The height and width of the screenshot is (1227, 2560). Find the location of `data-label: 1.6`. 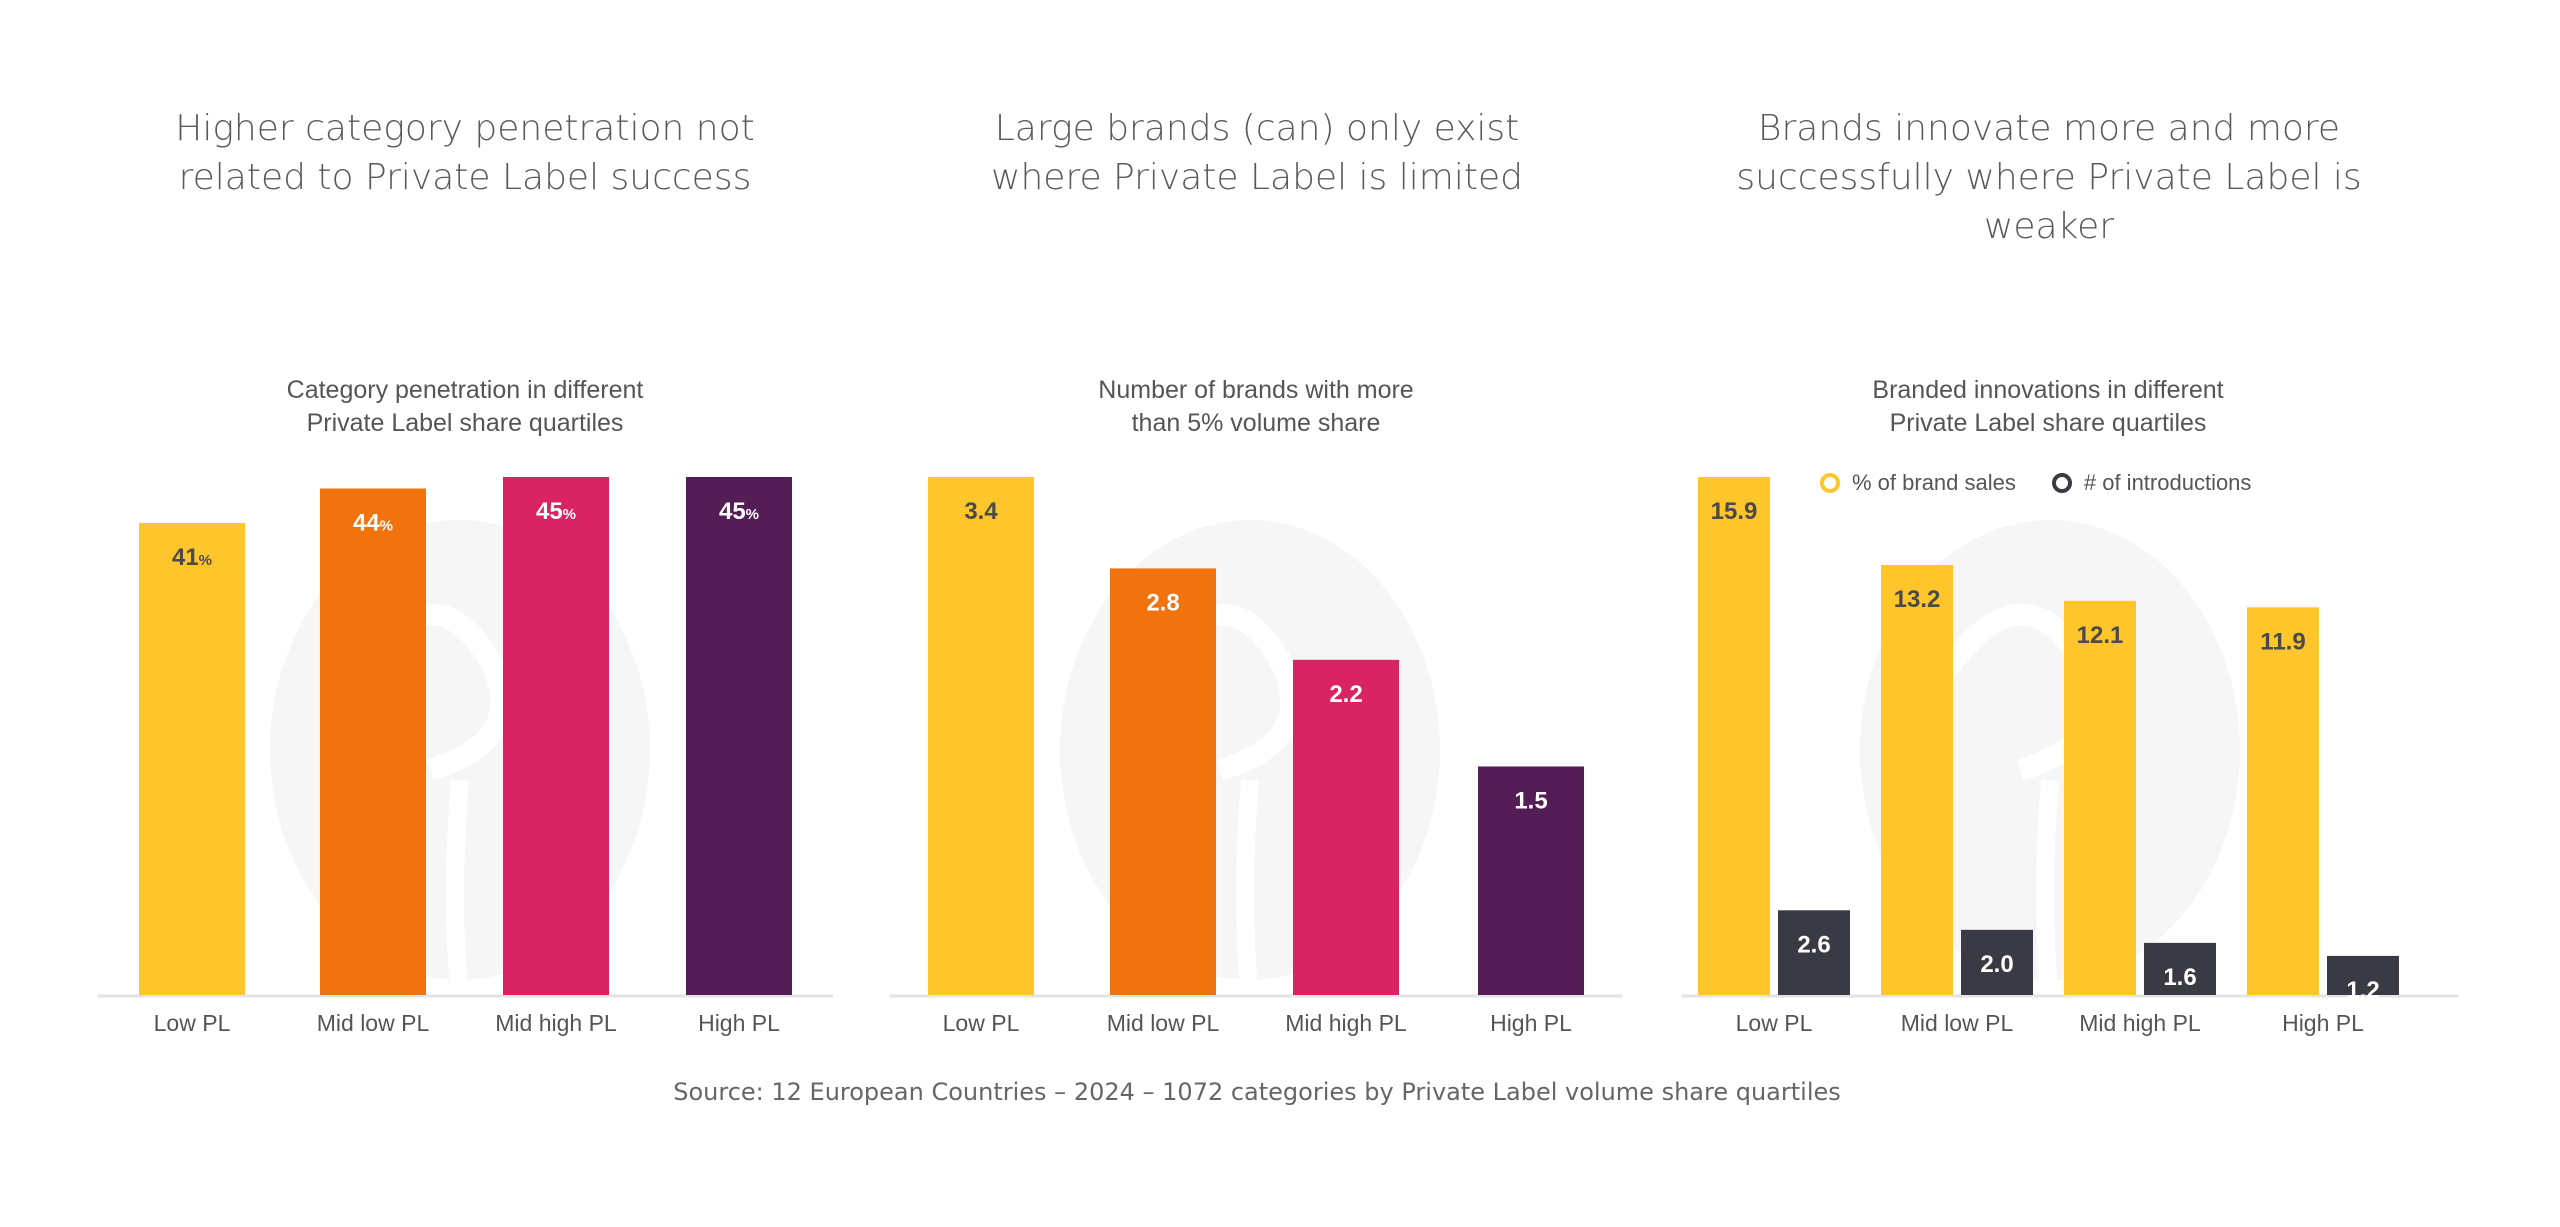

data-label: 1.6 is located at coordinates (2179, 977).